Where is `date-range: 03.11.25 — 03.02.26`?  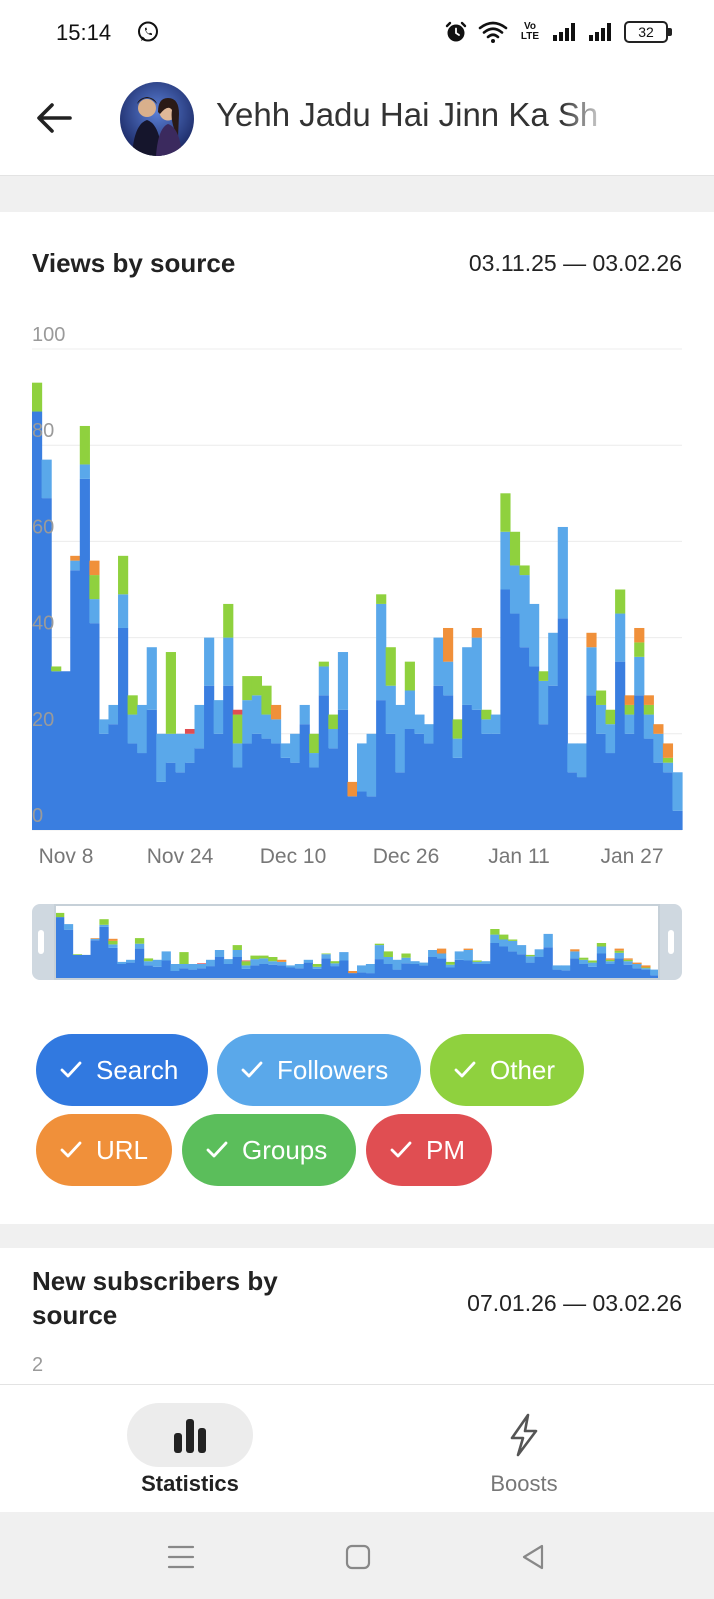
date-range: 03.11.25 — 03.02.26 is located at coordinates (575, 263).